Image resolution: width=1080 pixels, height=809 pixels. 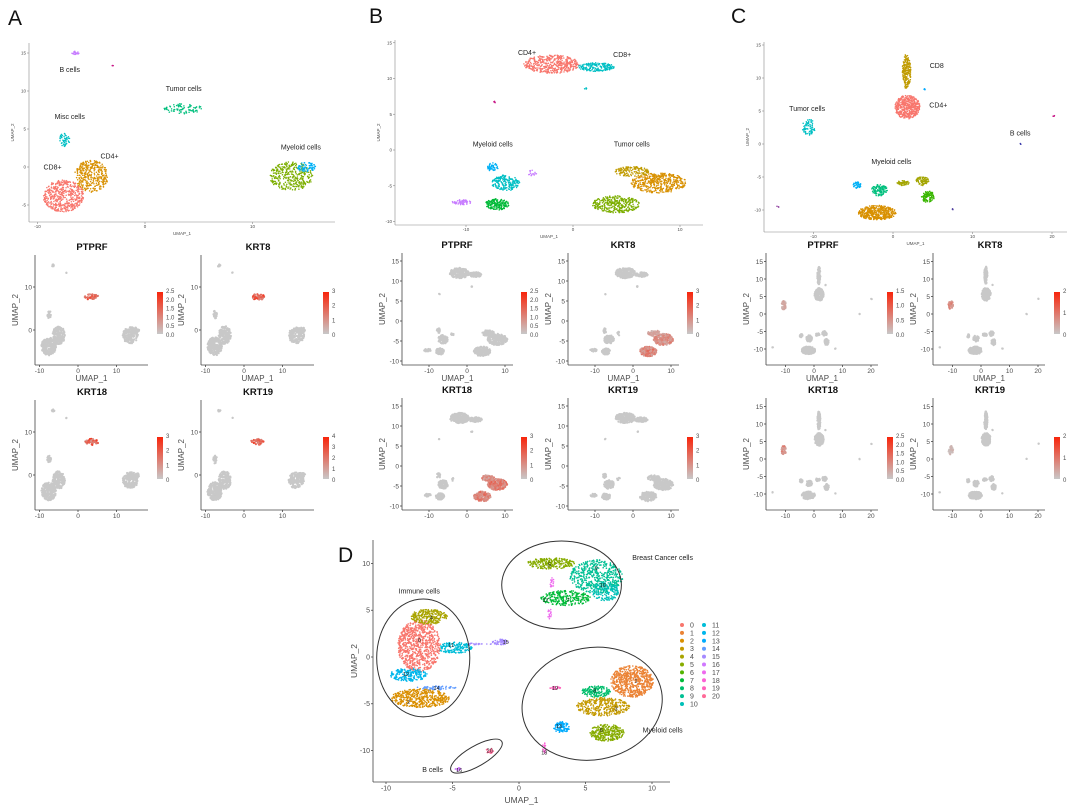 What do you see at coordinates (78, 516) in the screenshot?
I see `x-tick-label: 0` at bounding box center [78, 516].